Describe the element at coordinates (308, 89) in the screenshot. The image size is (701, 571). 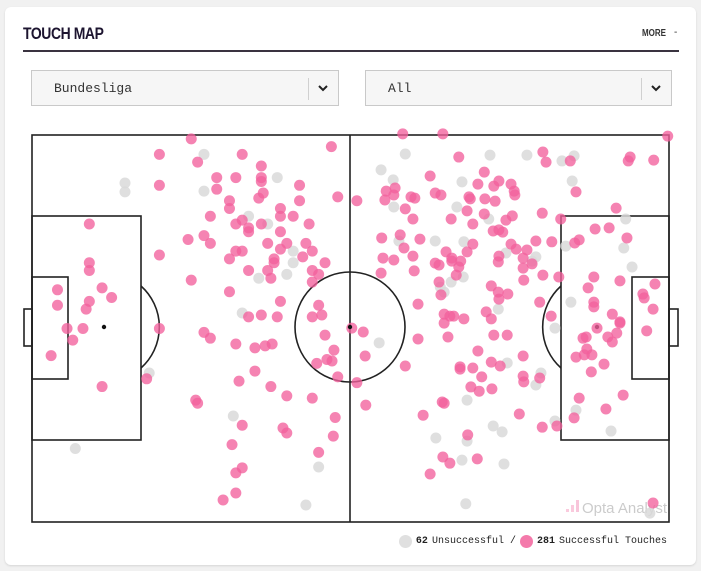
I see `select-divider` at that location.